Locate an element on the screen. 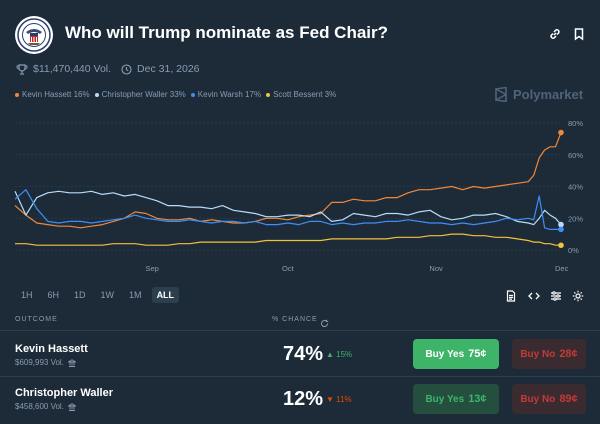  outcome-volume: $458,600 Vol. is located at coordinates (45, 406).